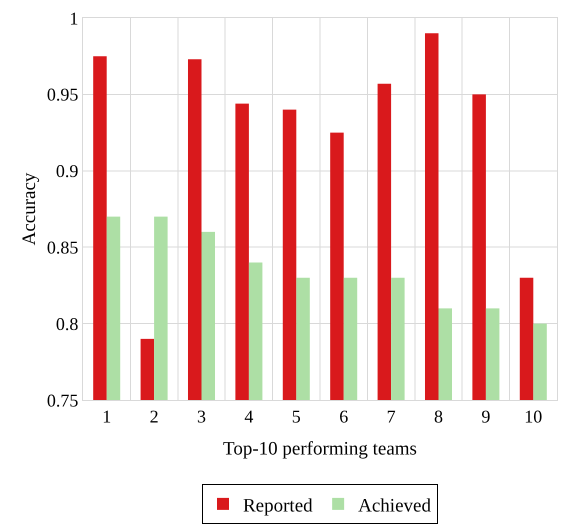 Image resolution: width=561 pixels, height=530 pixels. I want to click on x-tick-label: 8, so click(438, 416).